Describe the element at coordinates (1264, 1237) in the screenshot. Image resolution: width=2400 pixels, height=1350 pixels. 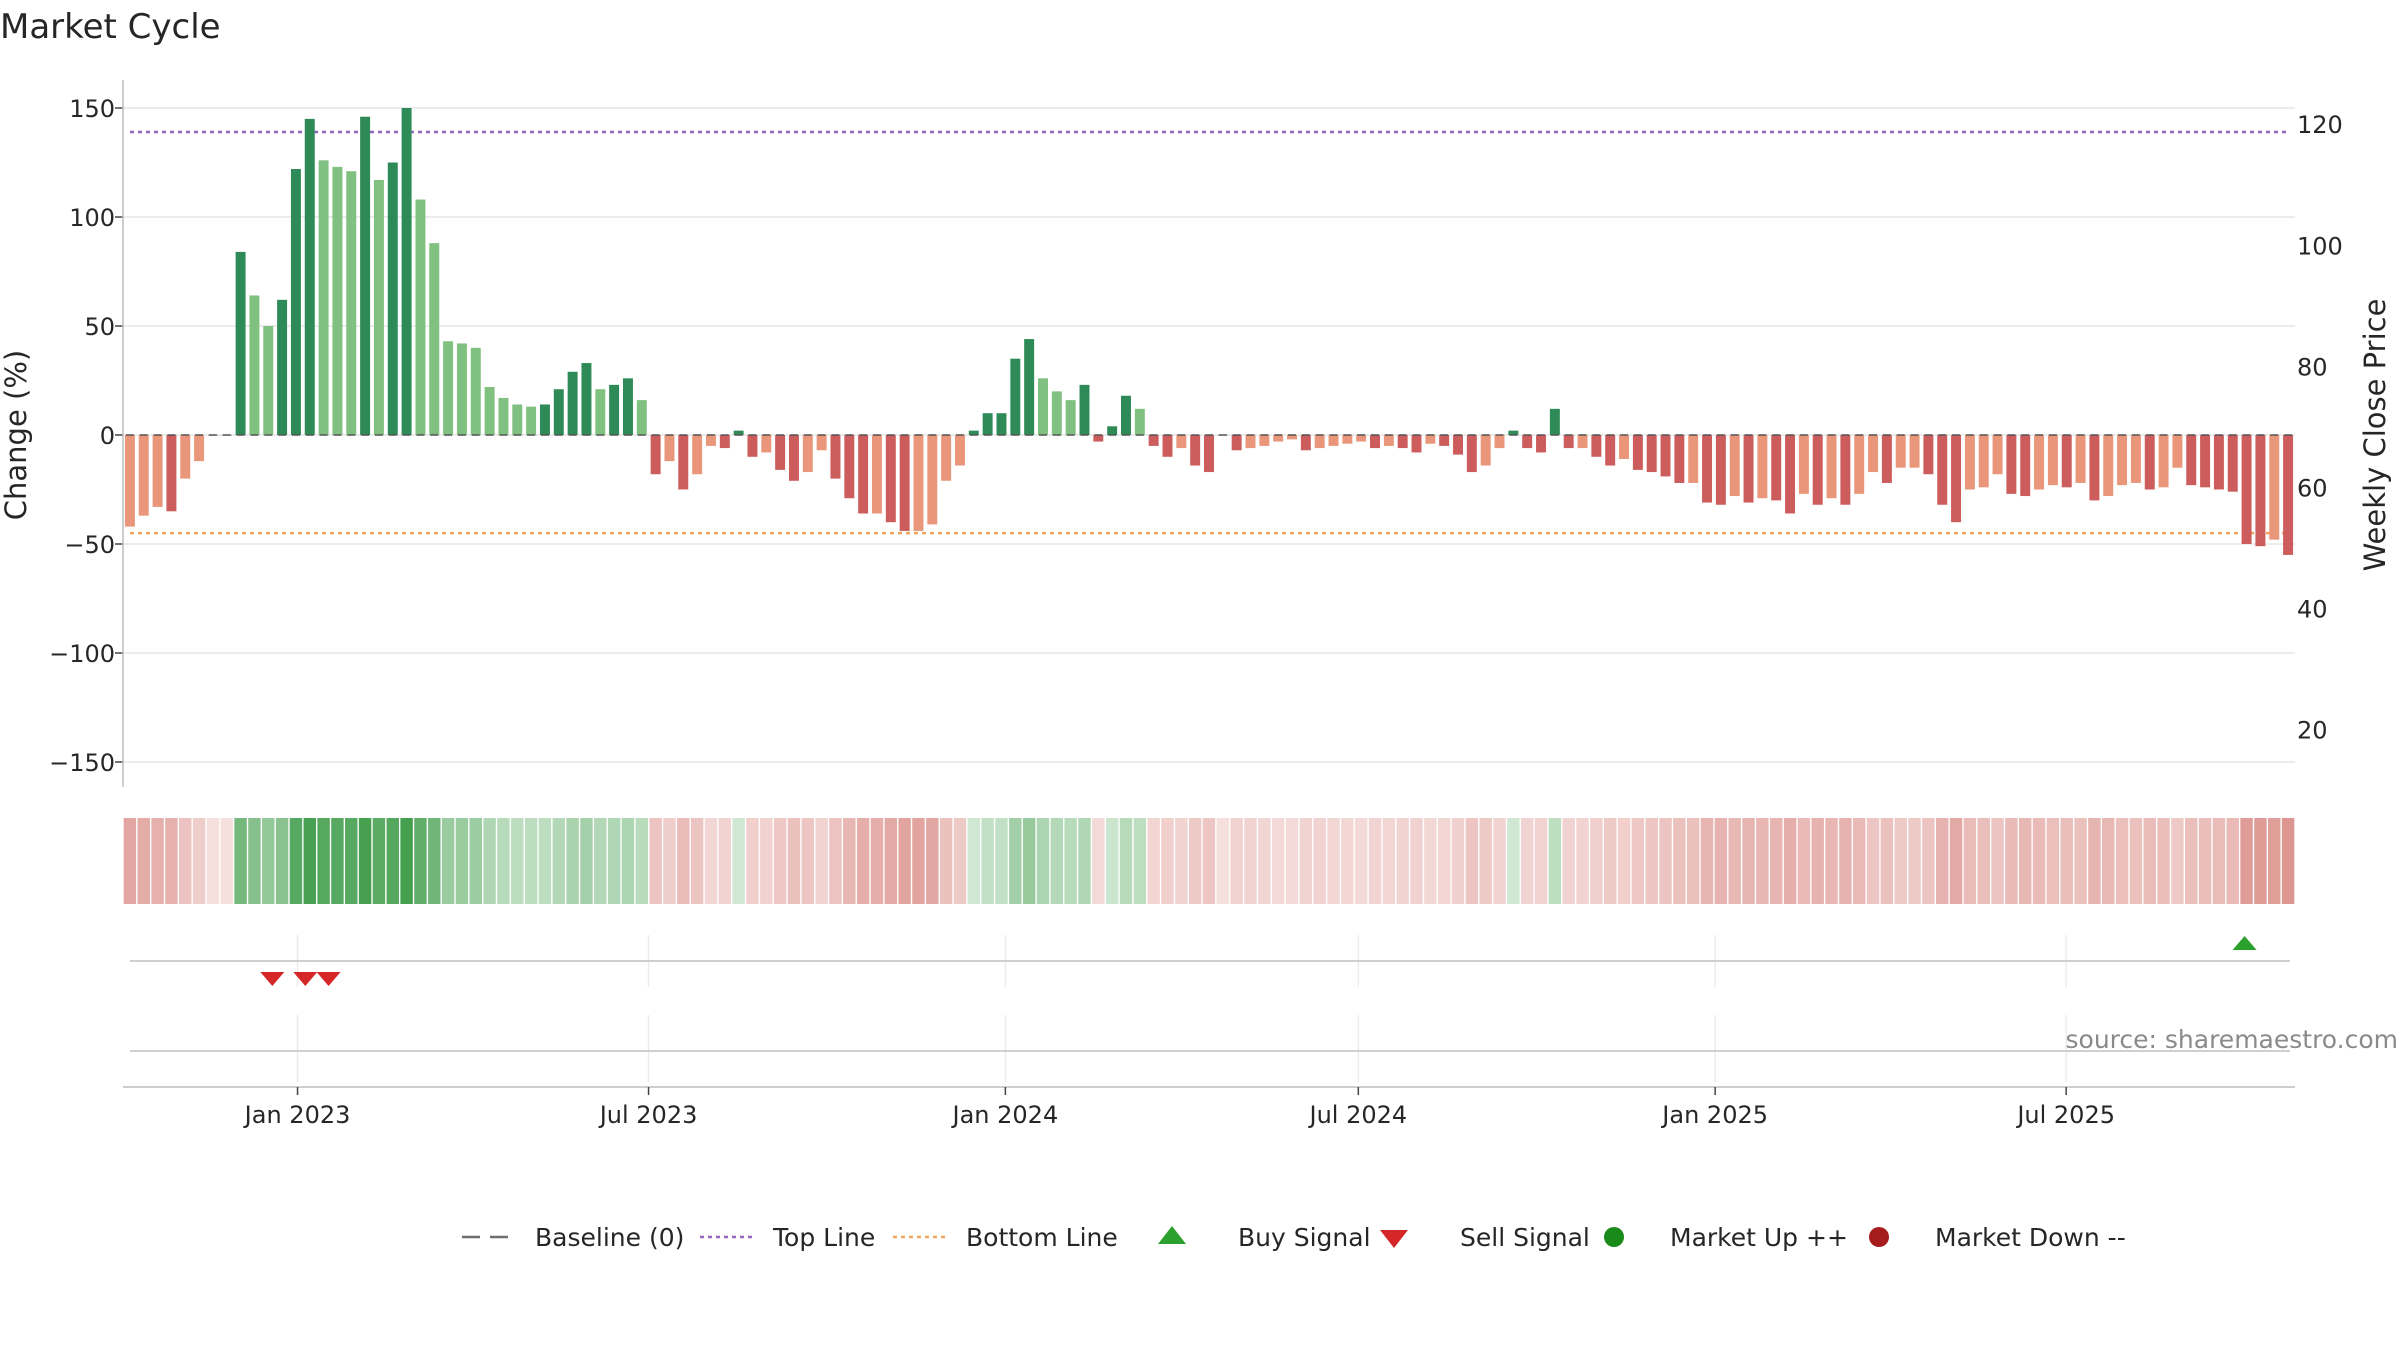
I see `legend-item: Buy Signal` at that location.